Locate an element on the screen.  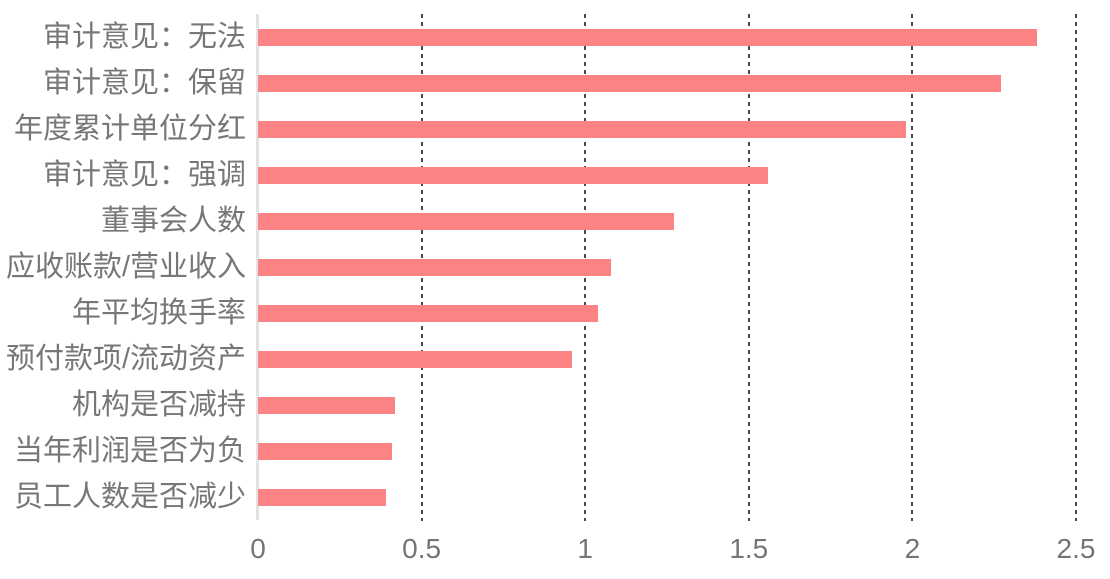
y-axis-label: 员工人数是否减少 is located at coordinates (129, 497).